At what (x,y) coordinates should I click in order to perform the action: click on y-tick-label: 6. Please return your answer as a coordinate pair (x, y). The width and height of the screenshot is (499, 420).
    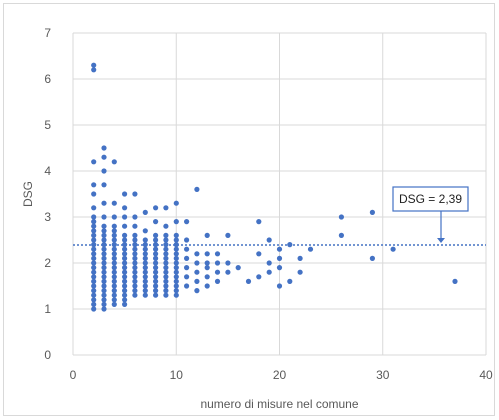
    Looking at the image, I should click on (47, 79).